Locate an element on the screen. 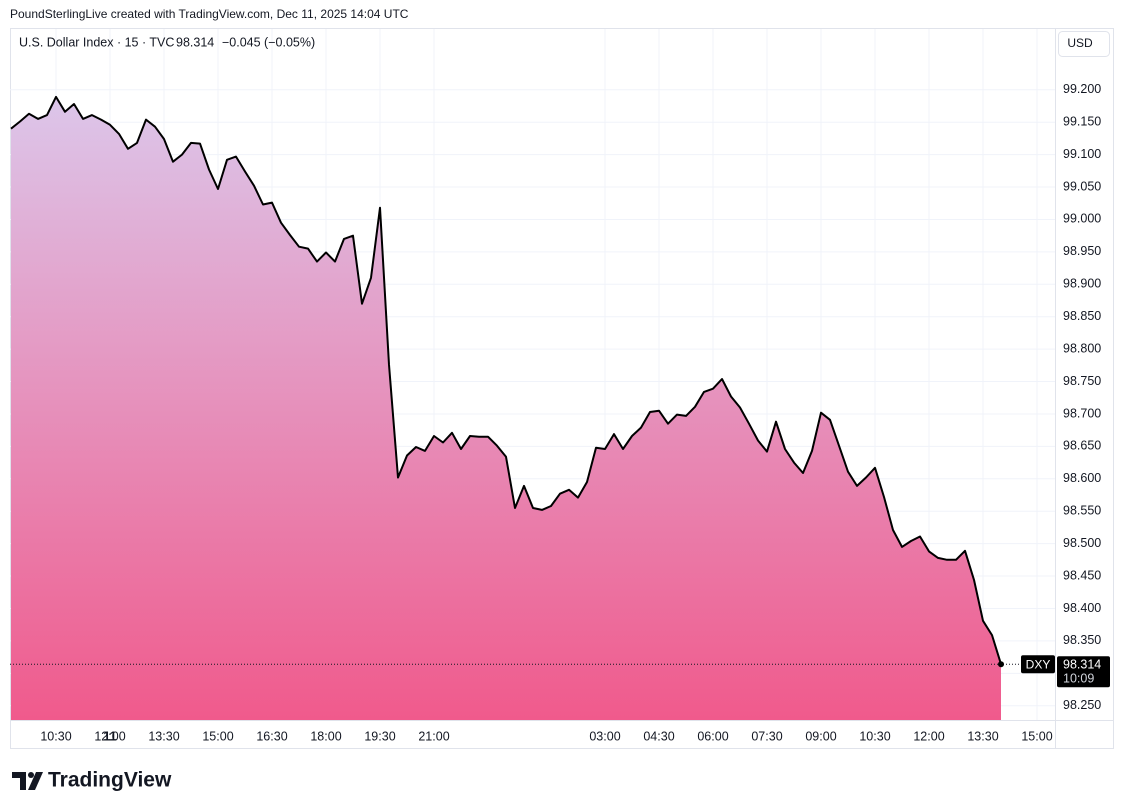 Image resolution: width=1124 pixels, height=810 pixels. legend-change: −0.045 (−0.05%) is located at coordinates (268, 42).